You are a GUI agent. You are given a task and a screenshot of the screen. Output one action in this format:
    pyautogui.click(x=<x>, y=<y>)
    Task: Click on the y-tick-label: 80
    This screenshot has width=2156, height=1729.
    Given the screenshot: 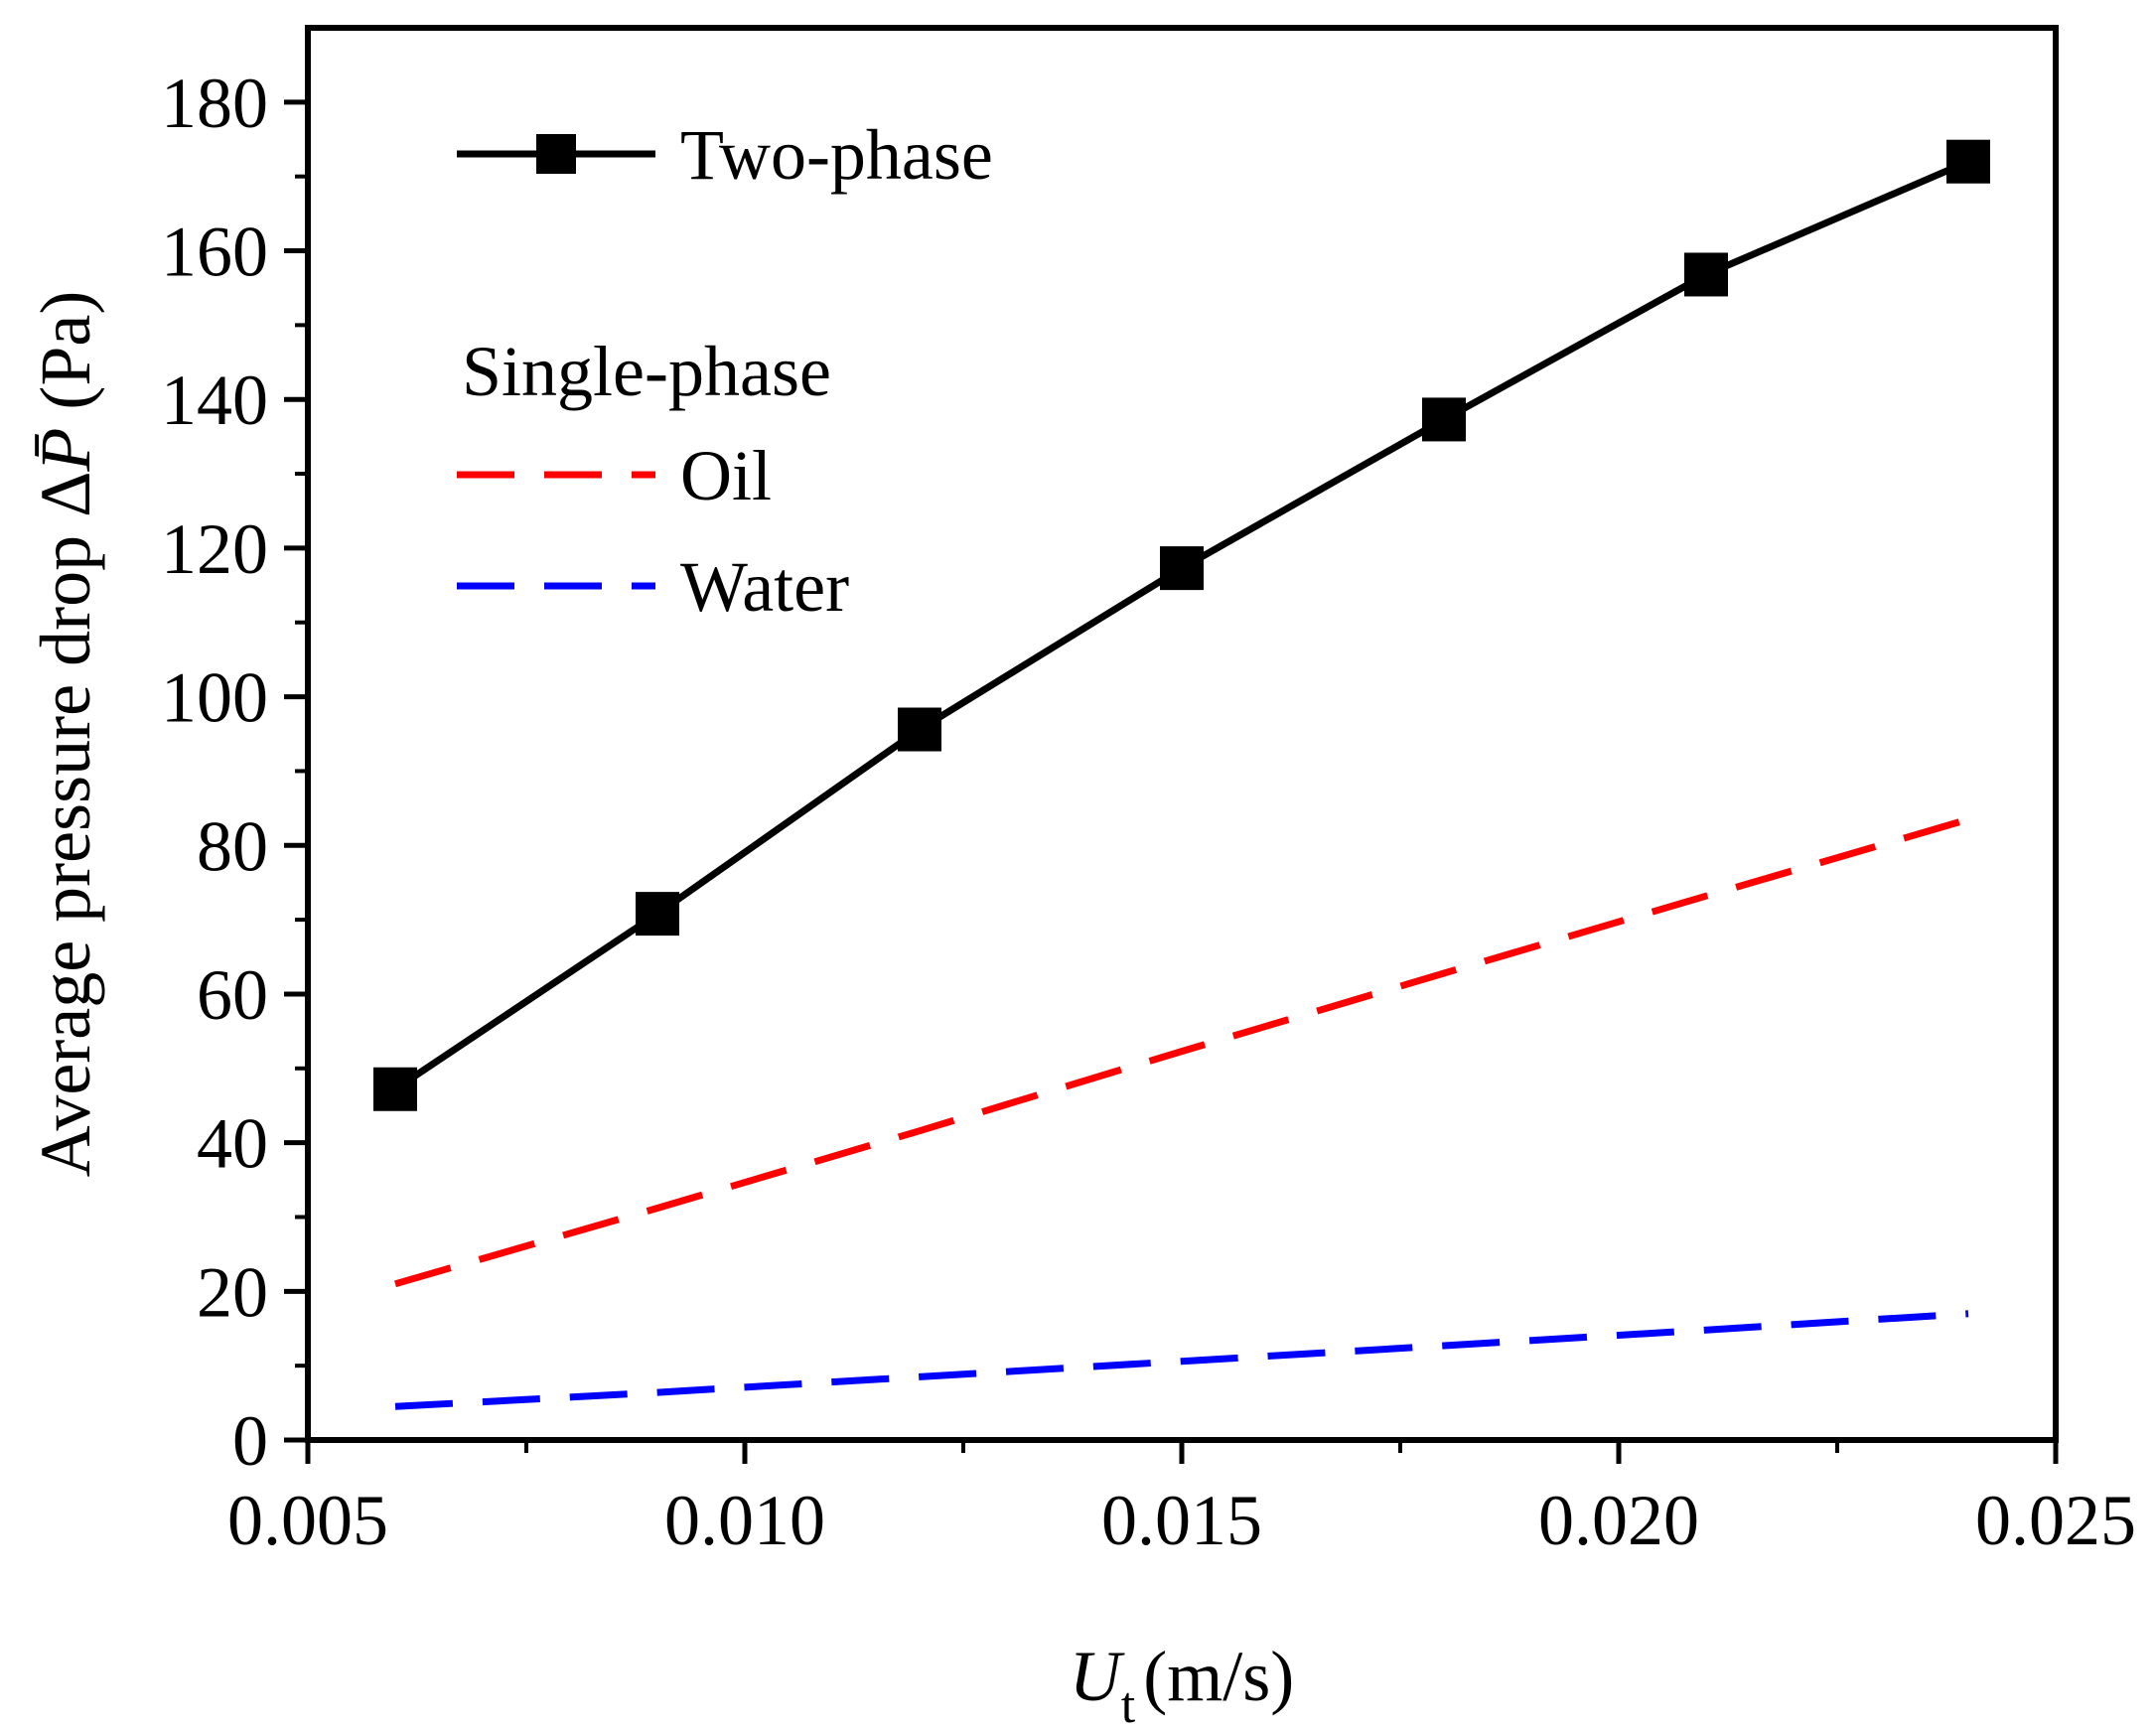 What is the action you would take?
    pyautogui.click(x=232, y=846)
    